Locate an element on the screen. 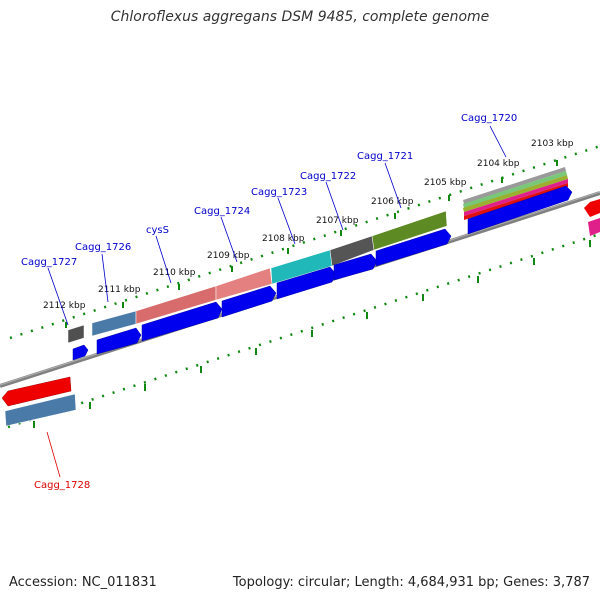 Image resolution: width=600 pixels, height=600 pixels. kbp-label-2105: 2105 kbp is located at coordinates (445, 183).